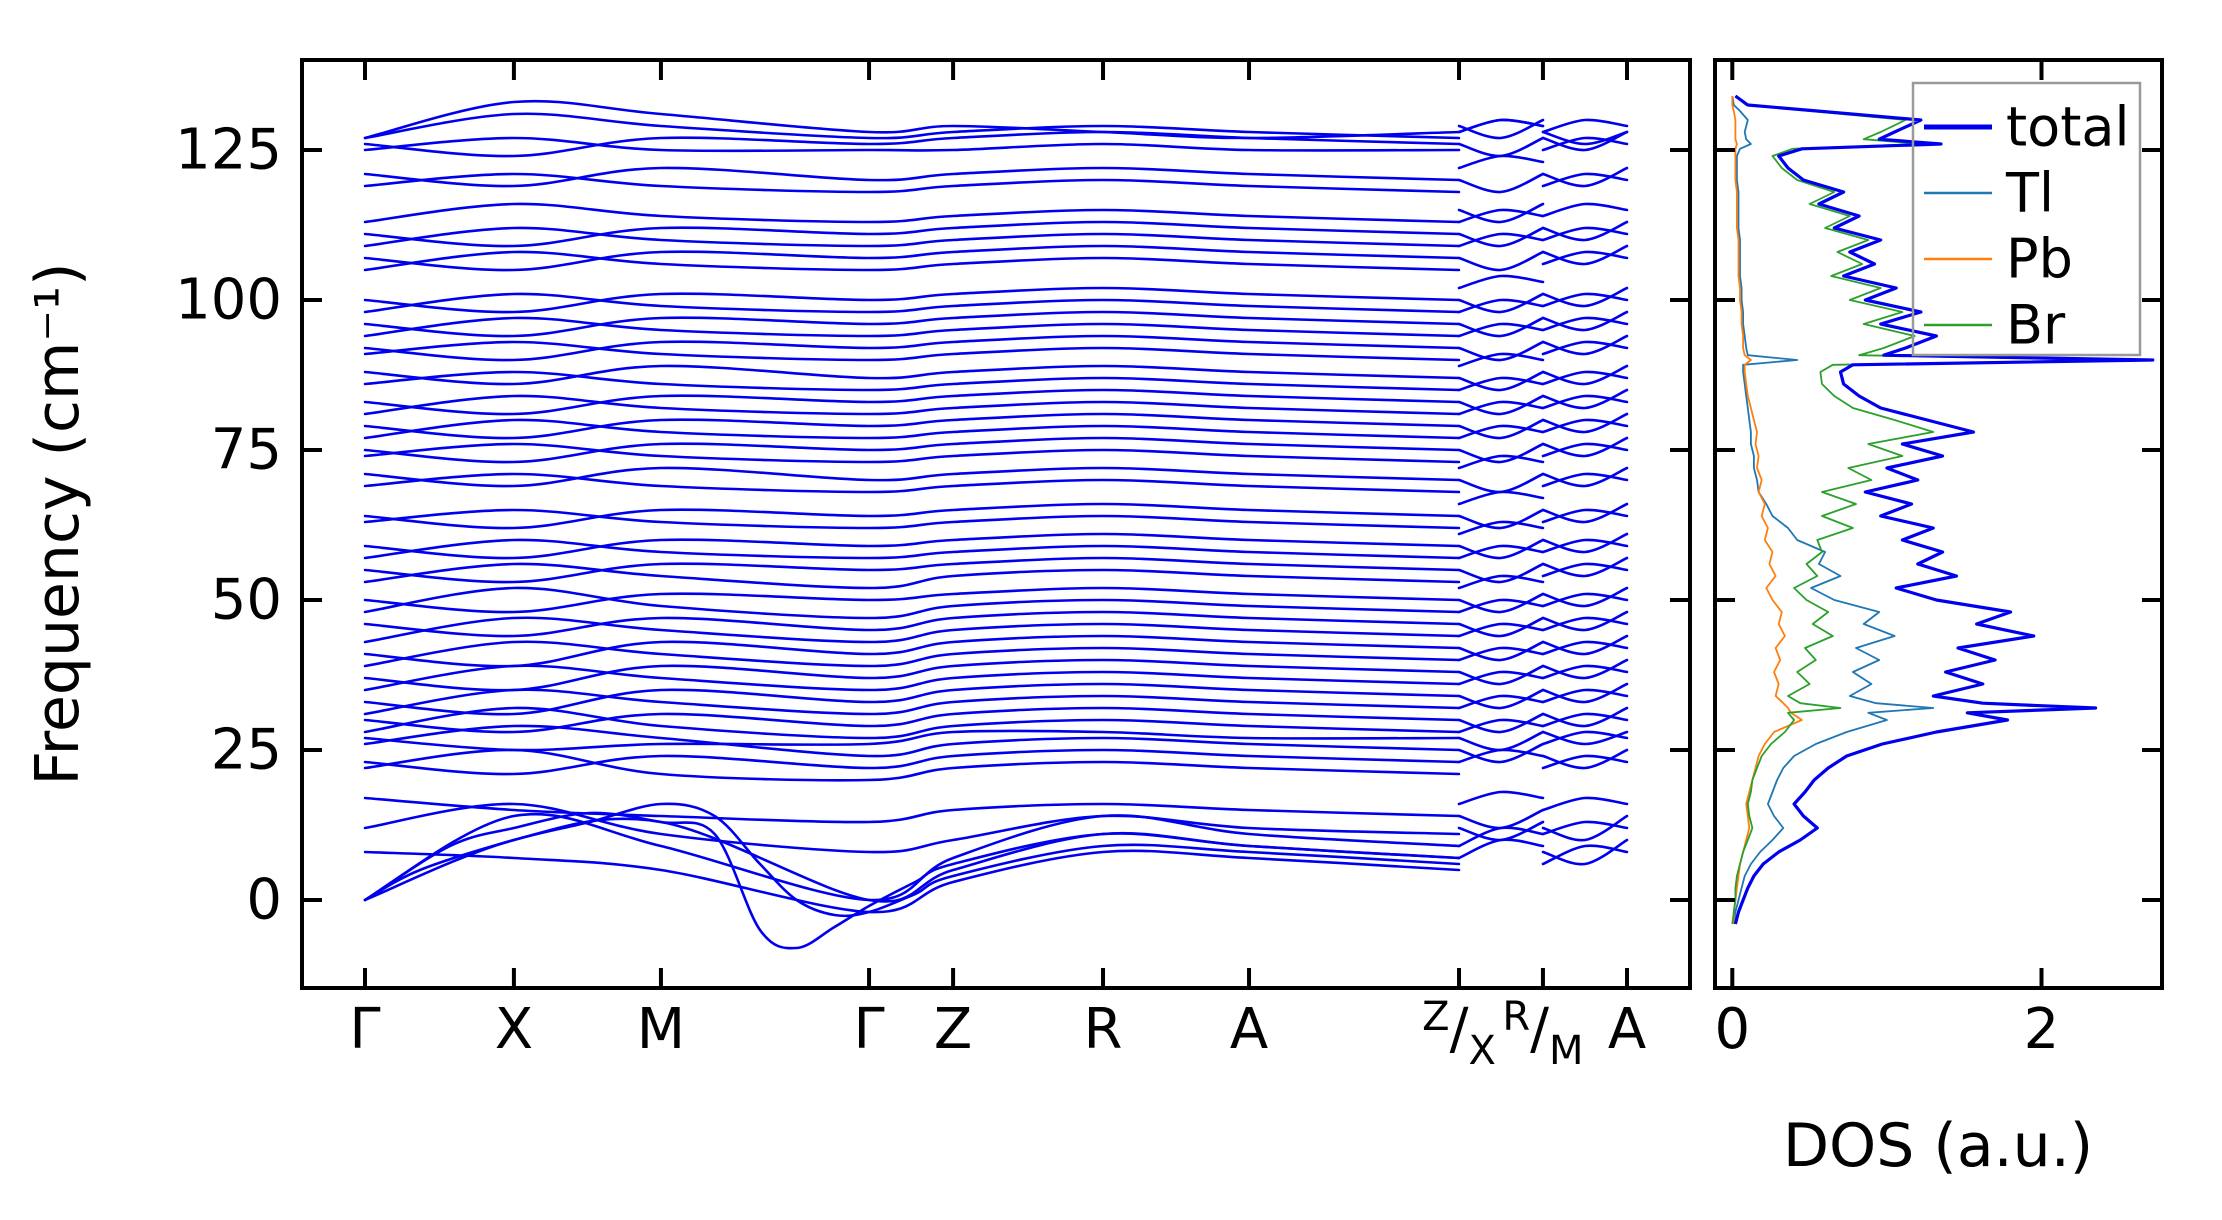  Describe the element at coordinates (2042, 1029) in the screenshot. I see `dos-tick-label: 2` at that location.